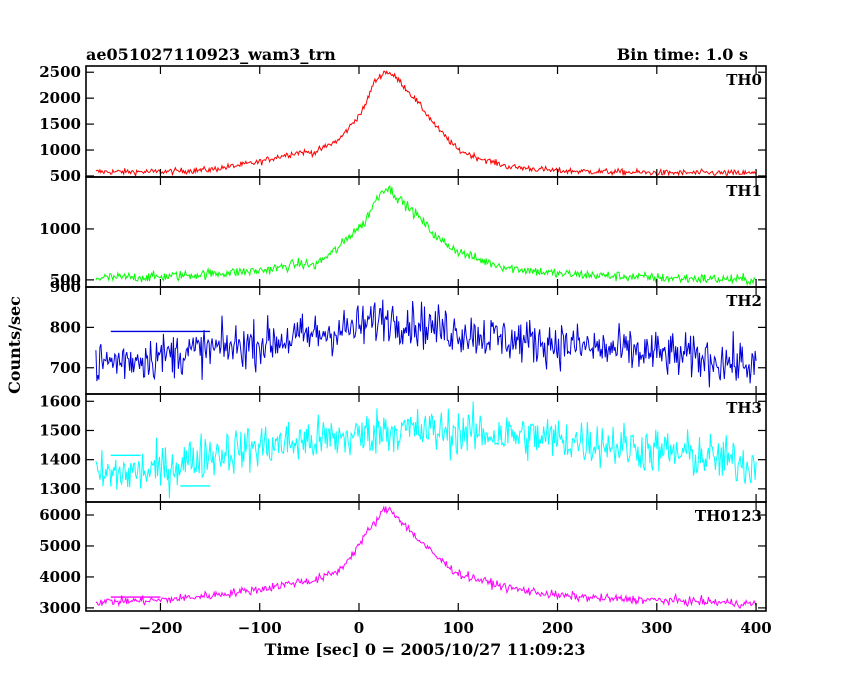 Image resolution: width=850 pixels, height=680 pixels. I want to click on series-th3-line, so click(426, 450).